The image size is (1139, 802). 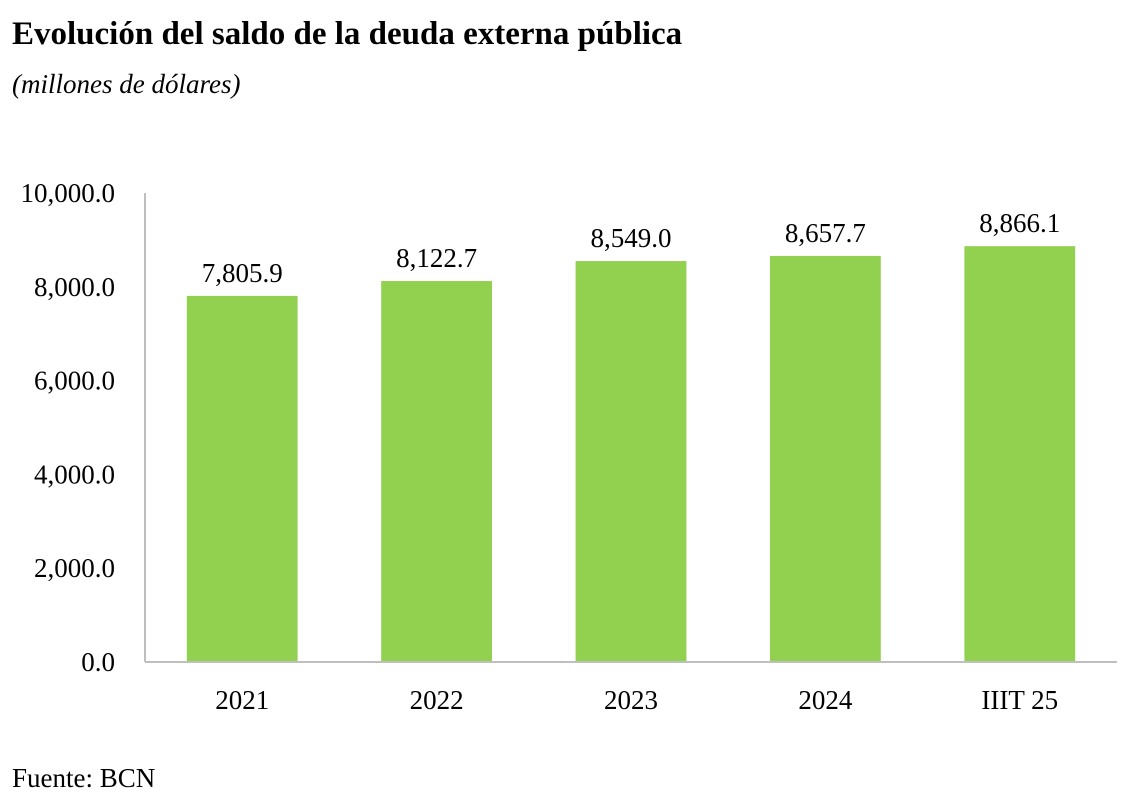 I want to click on y-tick-label: 8,000.0, so click(x=74, y=287).